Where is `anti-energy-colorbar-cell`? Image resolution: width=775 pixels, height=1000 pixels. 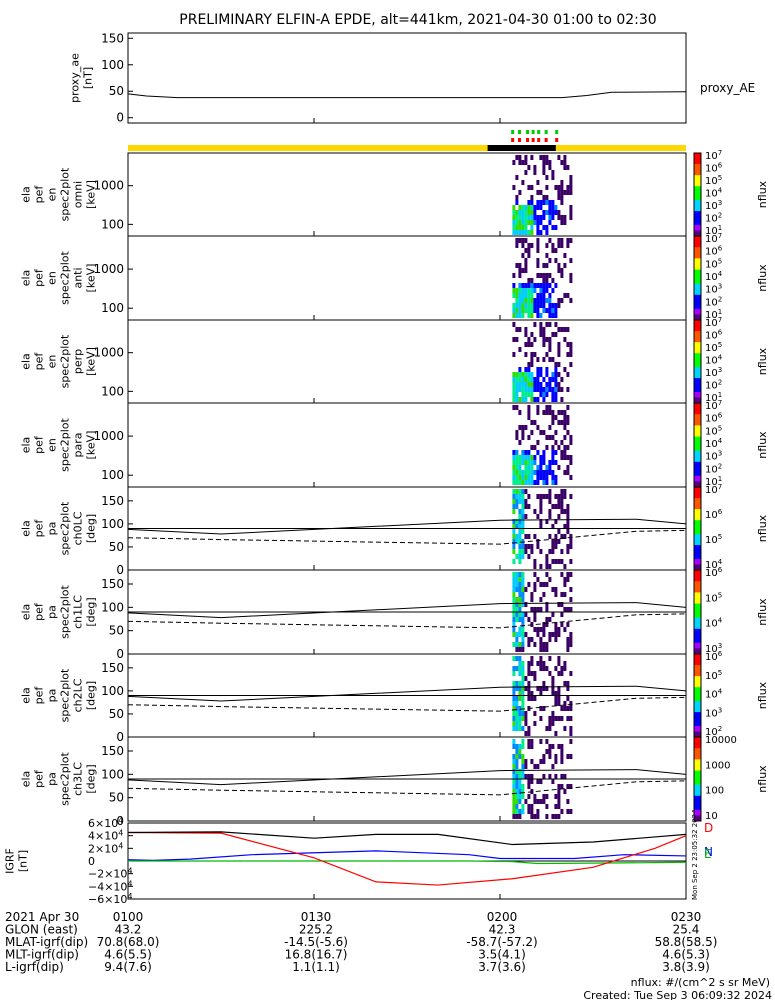
anti-energy-colorbar-cell is located at coordinates (697, 274).